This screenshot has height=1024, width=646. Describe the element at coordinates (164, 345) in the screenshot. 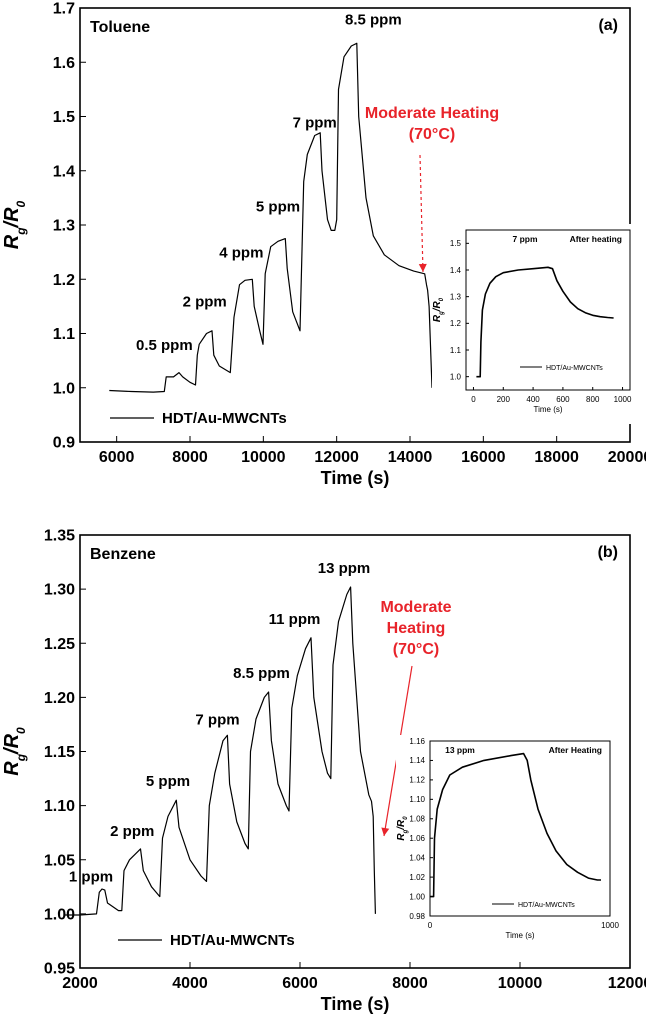

I see `concentration-label: 0.5 ppm` at that location.